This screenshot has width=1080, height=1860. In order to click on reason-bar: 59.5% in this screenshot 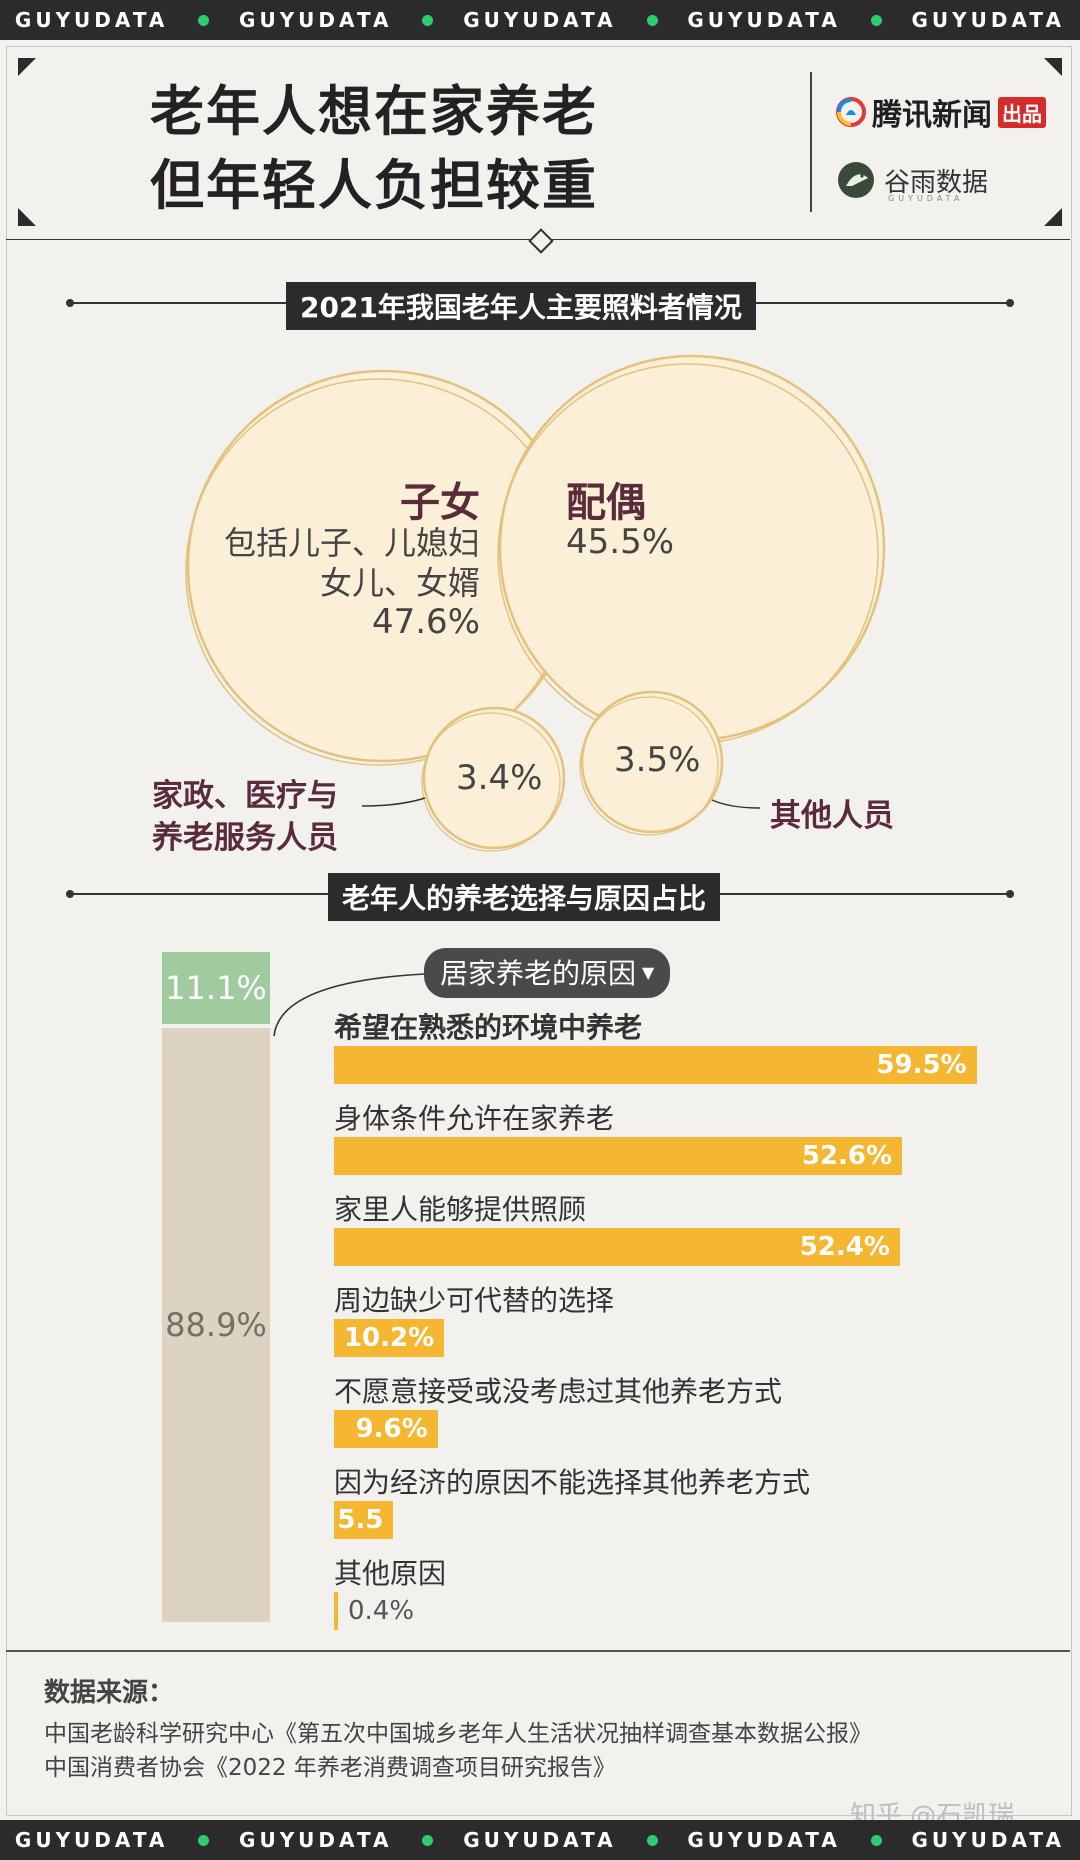, I will do `click(655, 1065)`.